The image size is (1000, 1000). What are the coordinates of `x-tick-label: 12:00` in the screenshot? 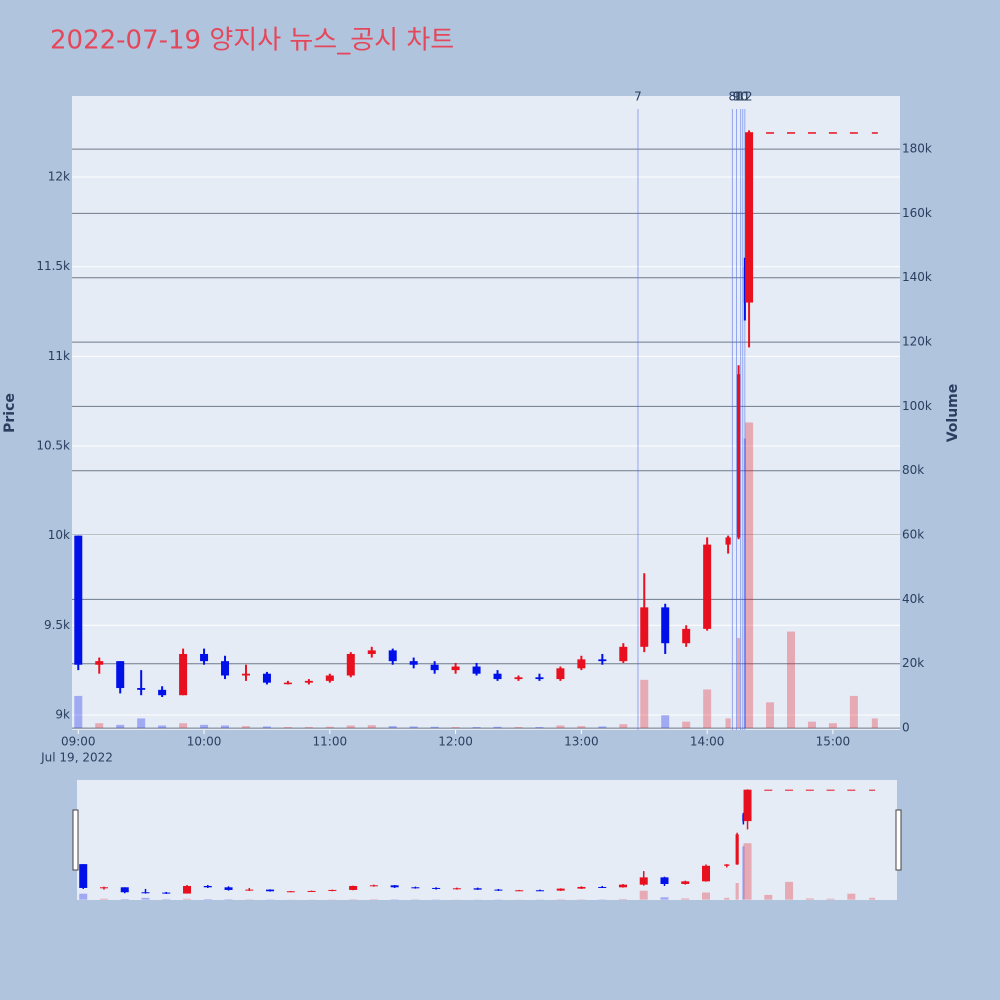 It's located at (455, 742).